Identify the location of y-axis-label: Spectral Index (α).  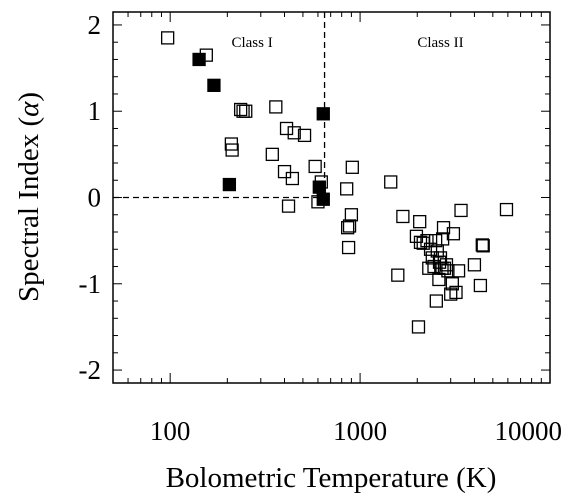
(29, 197).